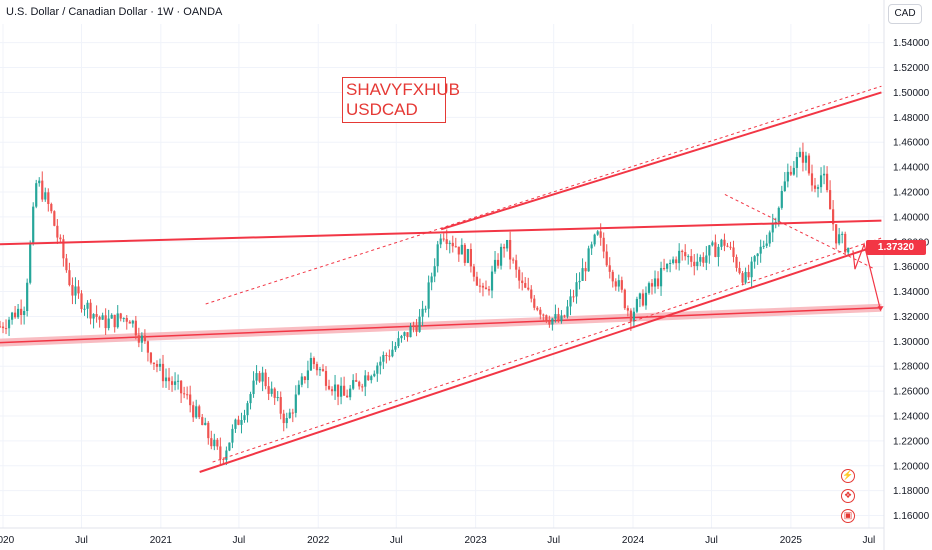  I want to click on currency-button: CAD, so click(905, 14).